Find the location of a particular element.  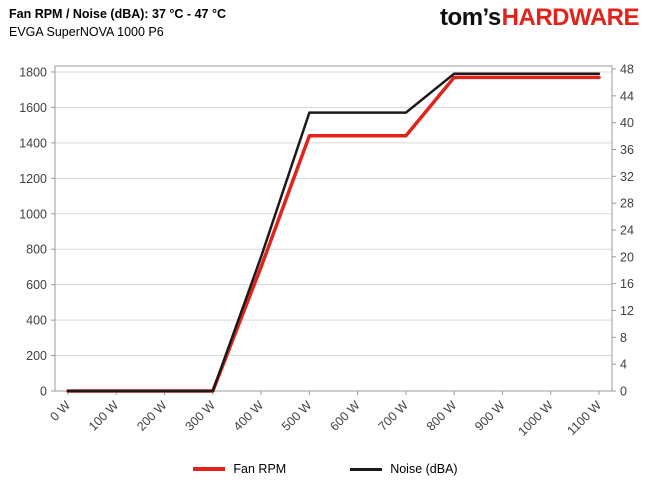

logo-text-toms: tom’s is located at coordinates (470, 17).